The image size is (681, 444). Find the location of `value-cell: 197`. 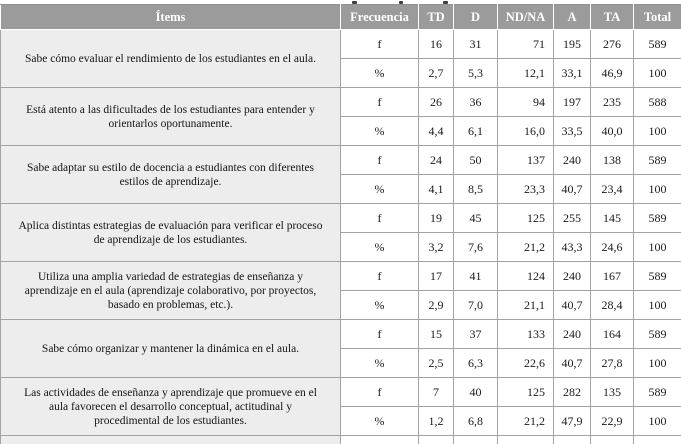

value-cell: 197 is located at coordinates (572, 102).